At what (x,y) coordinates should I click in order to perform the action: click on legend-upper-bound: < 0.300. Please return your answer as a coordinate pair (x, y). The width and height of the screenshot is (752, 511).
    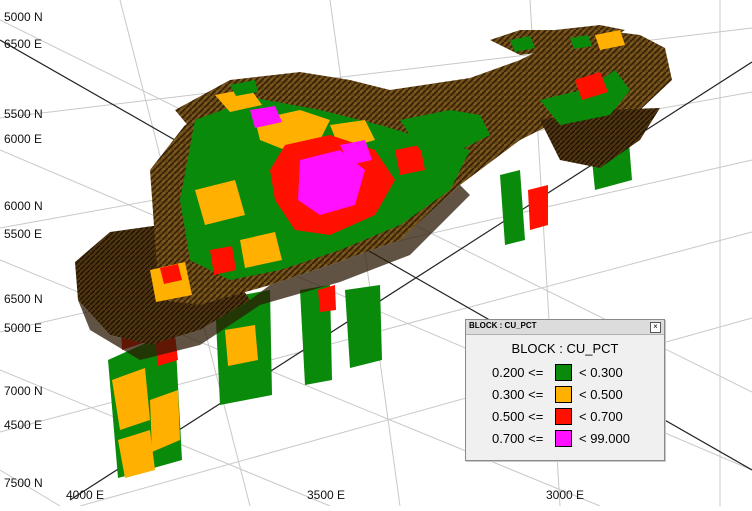
    Looking at the image, I should click on (601, 372).